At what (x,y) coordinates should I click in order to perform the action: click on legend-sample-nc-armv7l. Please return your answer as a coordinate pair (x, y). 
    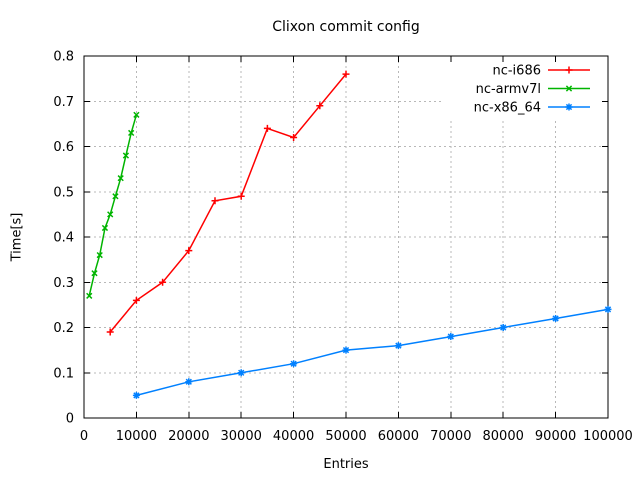
    Looking at the image, I should click on (569, 88).